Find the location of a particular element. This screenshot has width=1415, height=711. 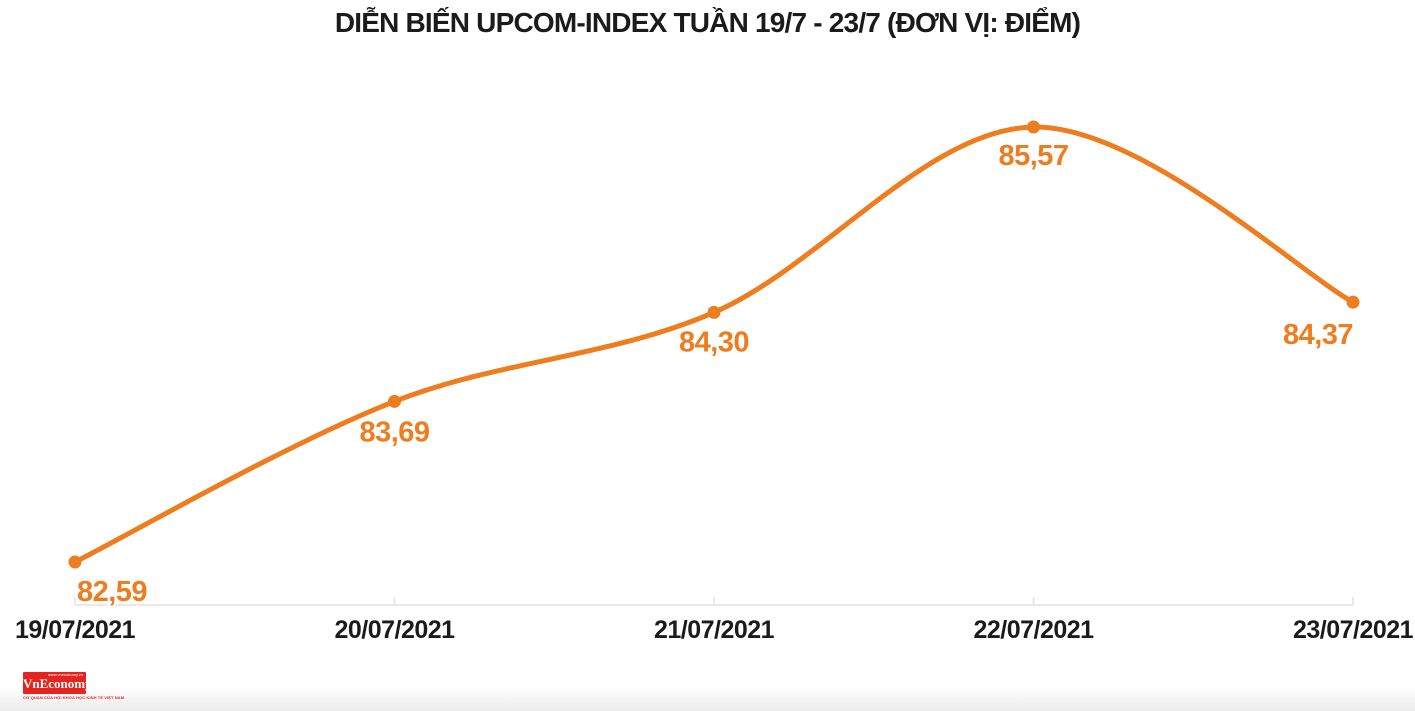

x-axis-label: 19/07/2021 is located at coordinates (75, 630).